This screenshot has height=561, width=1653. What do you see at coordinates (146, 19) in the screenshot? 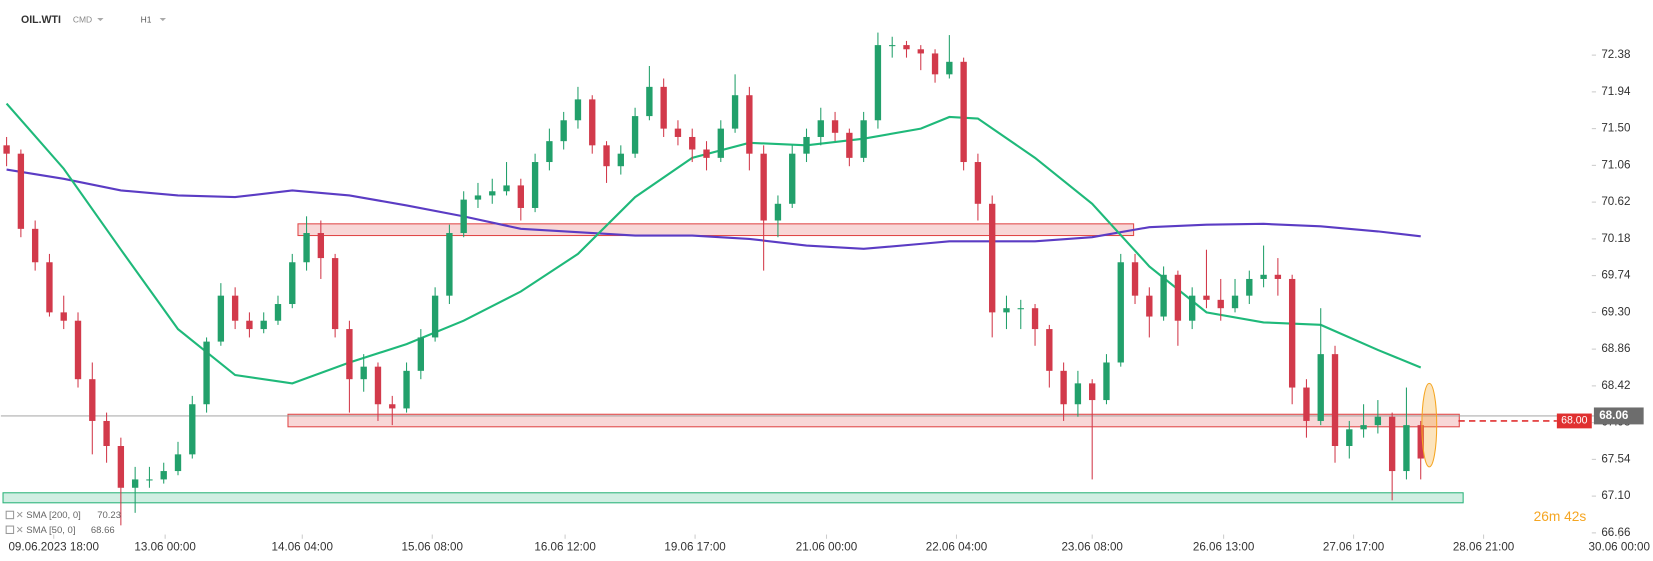
I see `interval: H1` at bounding box center [146, 19].